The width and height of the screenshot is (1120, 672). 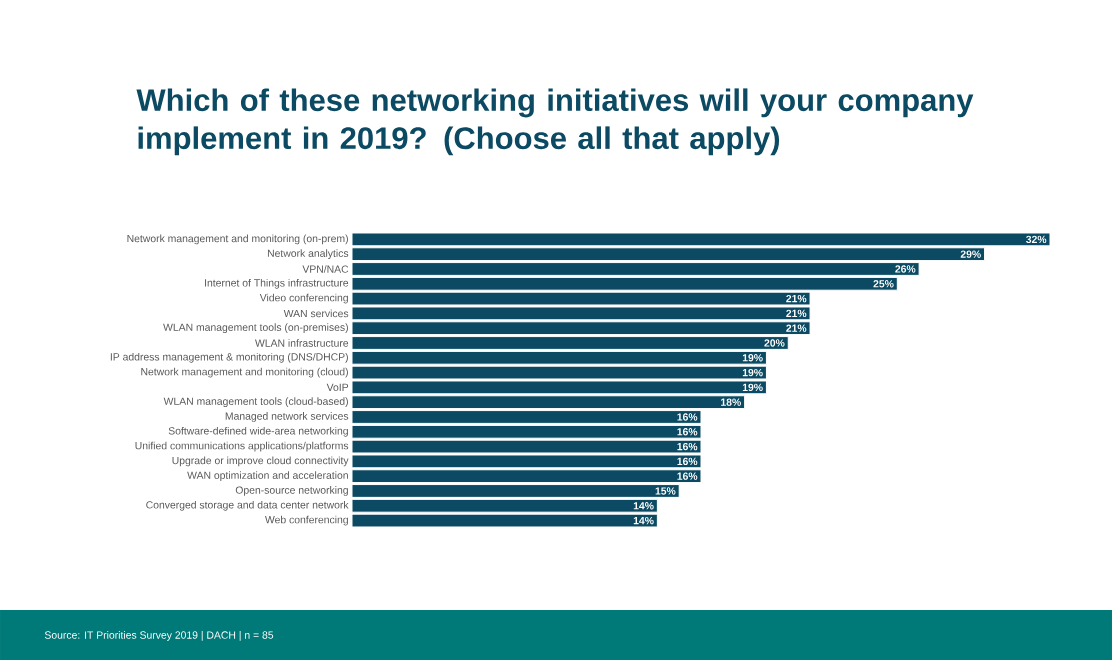 I want to click on chart-title: Which of these networking initiatives will your company implement in 2019? (Choose all that apply), so click(x=555, y=122).